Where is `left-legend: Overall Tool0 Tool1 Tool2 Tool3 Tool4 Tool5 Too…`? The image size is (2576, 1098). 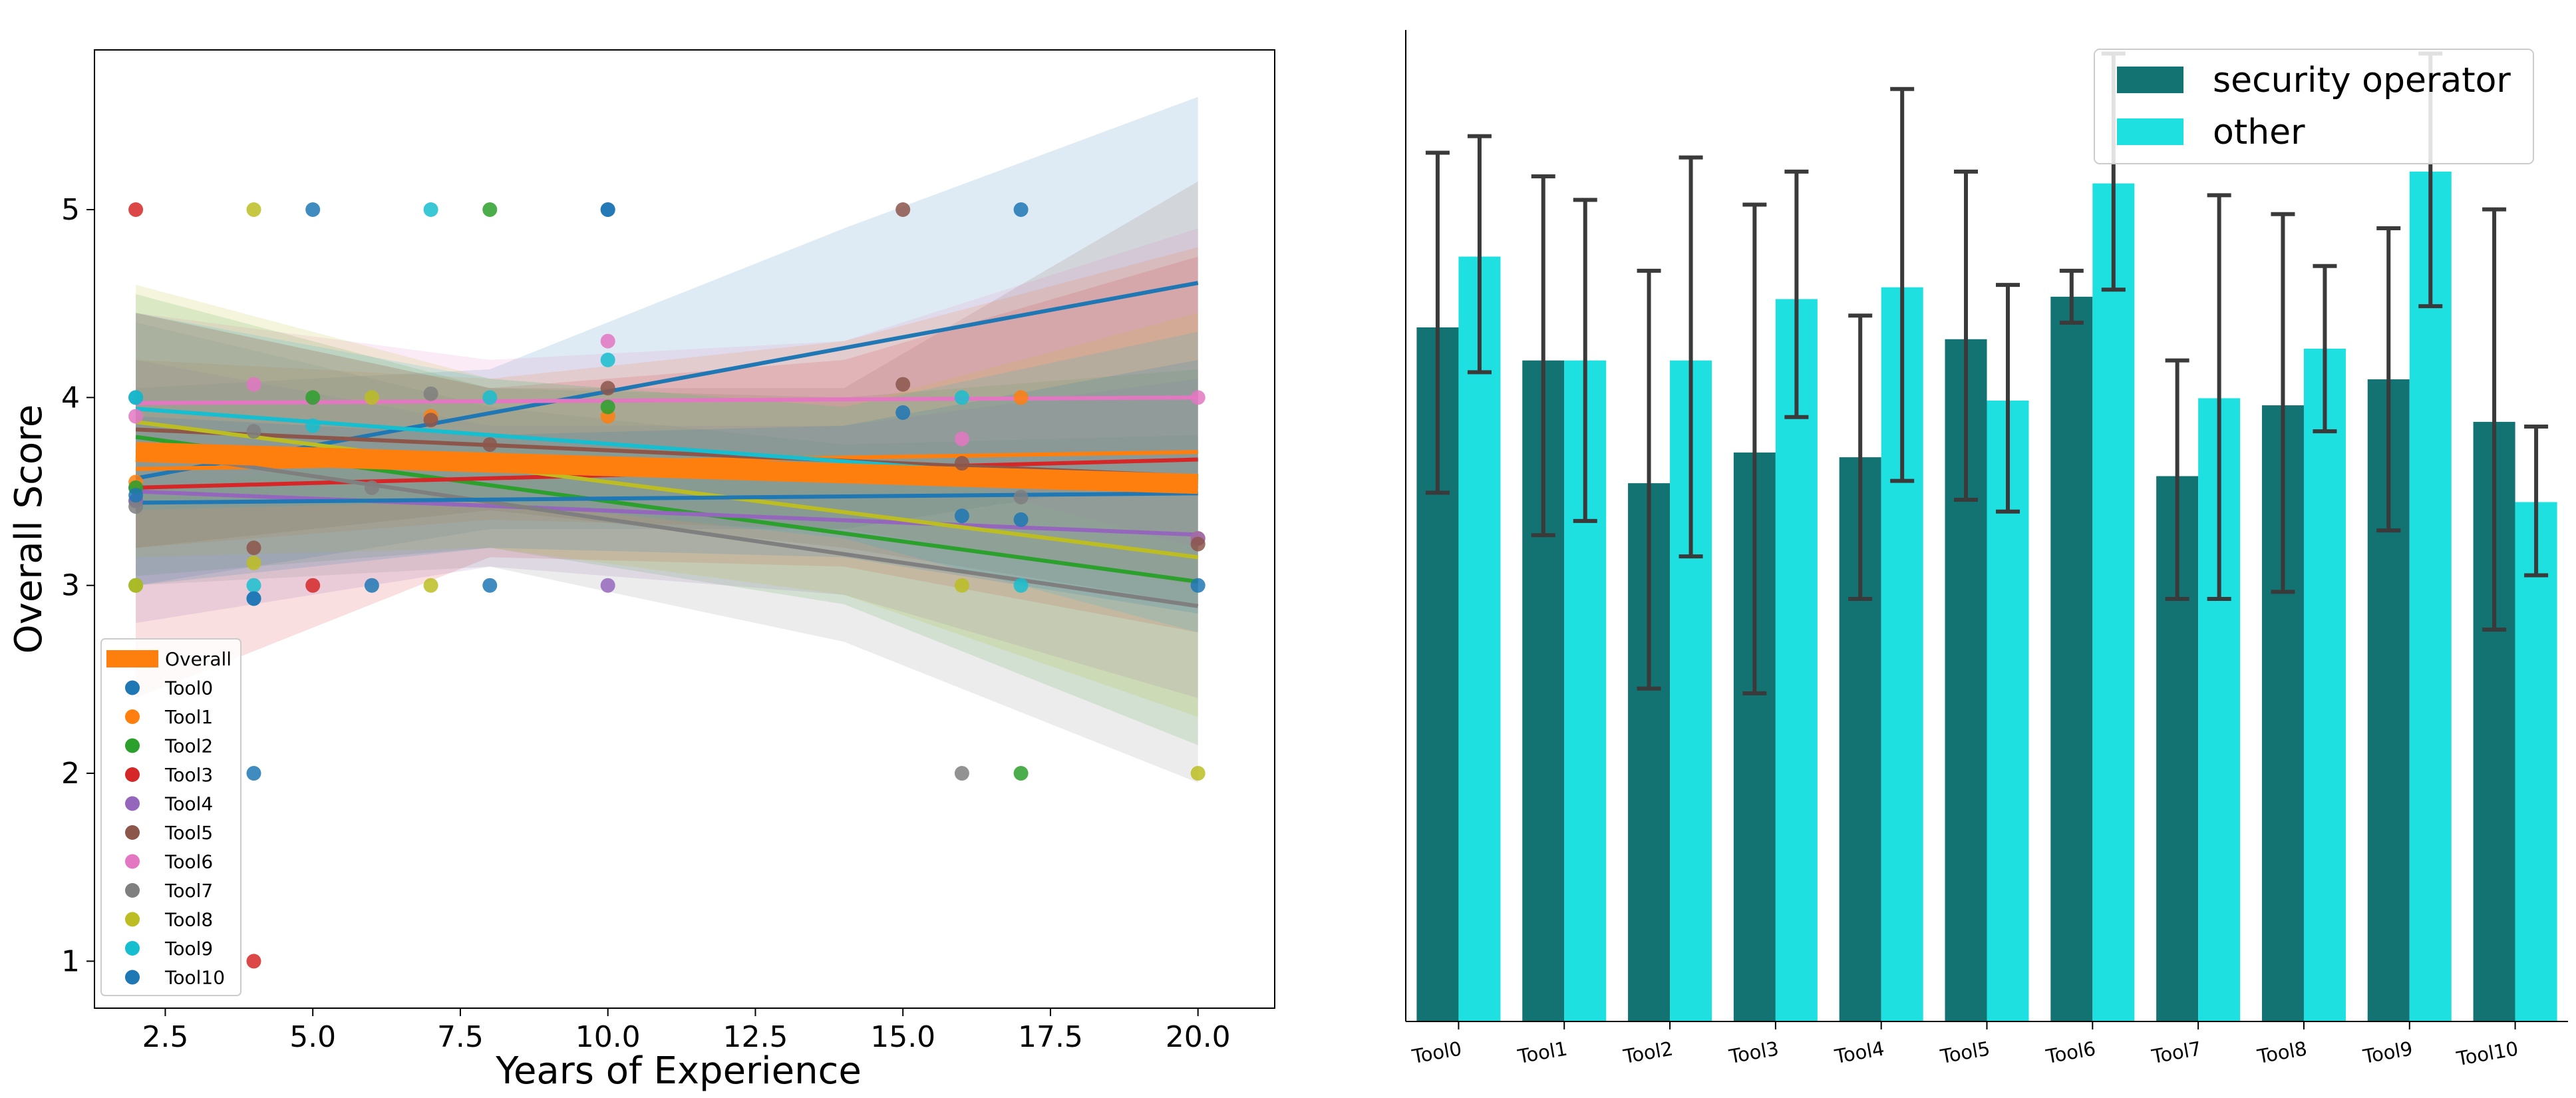
left-legend: Overall Tool0 Tool1 Tool2 Tool3 Tool4 Tool5 Too… is located at coordinates (171, 817).